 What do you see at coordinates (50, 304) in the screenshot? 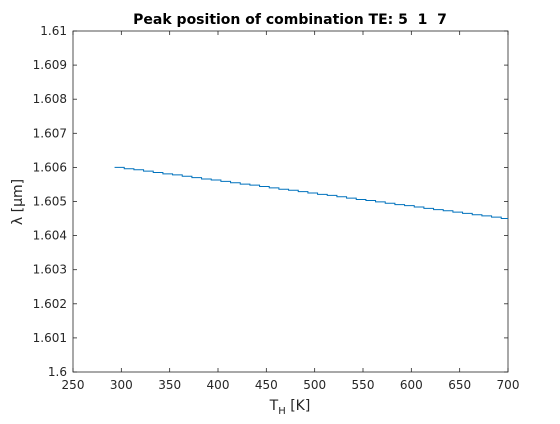
I see `y-tick-label: 1.602` at bounding box center [50, 304].